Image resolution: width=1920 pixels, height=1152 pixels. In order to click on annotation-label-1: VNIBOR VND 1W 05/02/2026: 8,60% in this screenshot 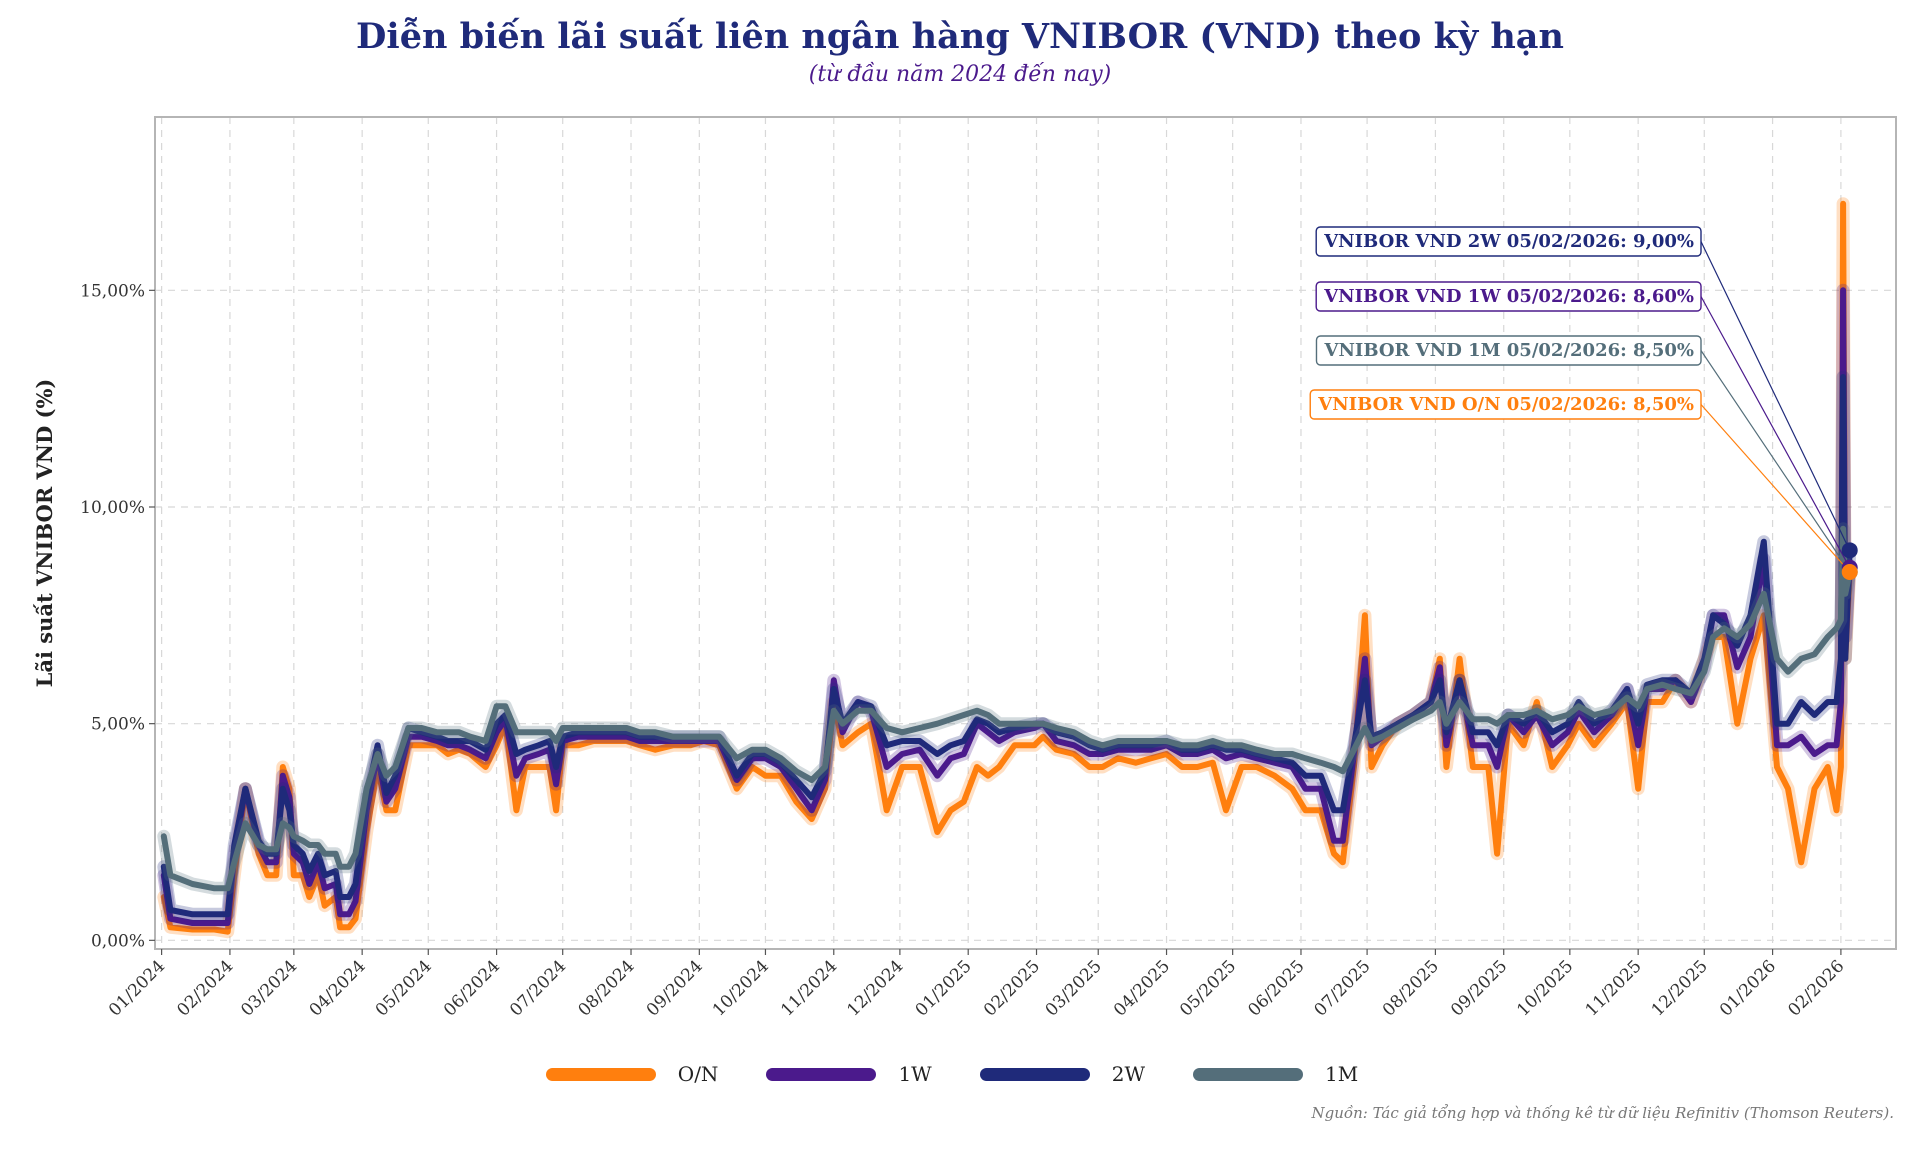, I will do `click(1508, 296)`.